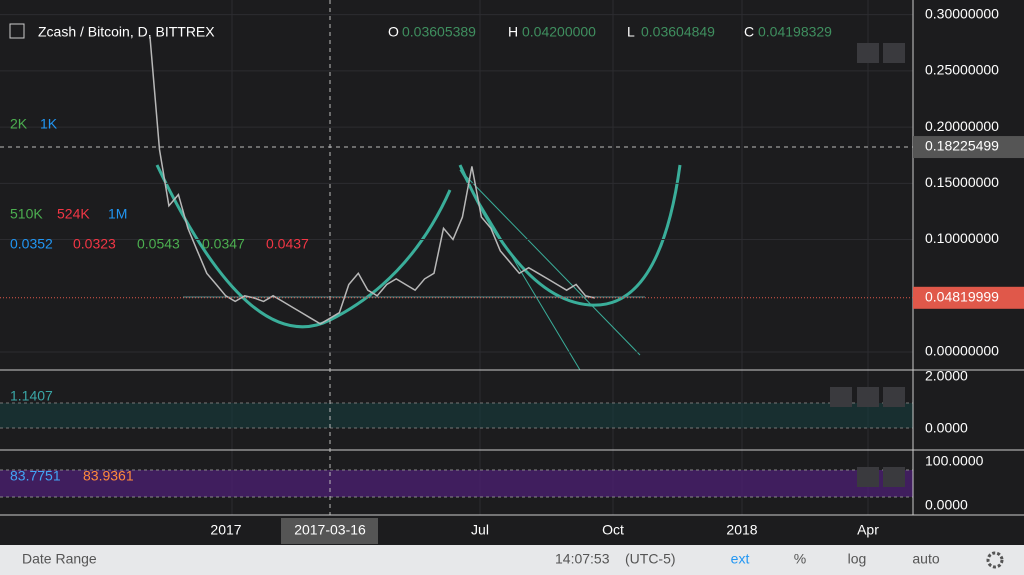 The width and height of the screenshot is (1024, 575). What do you see at coordinates (73, 214) in the screenshot?
I see `legend: 524K` at bounding box center [73, 214].